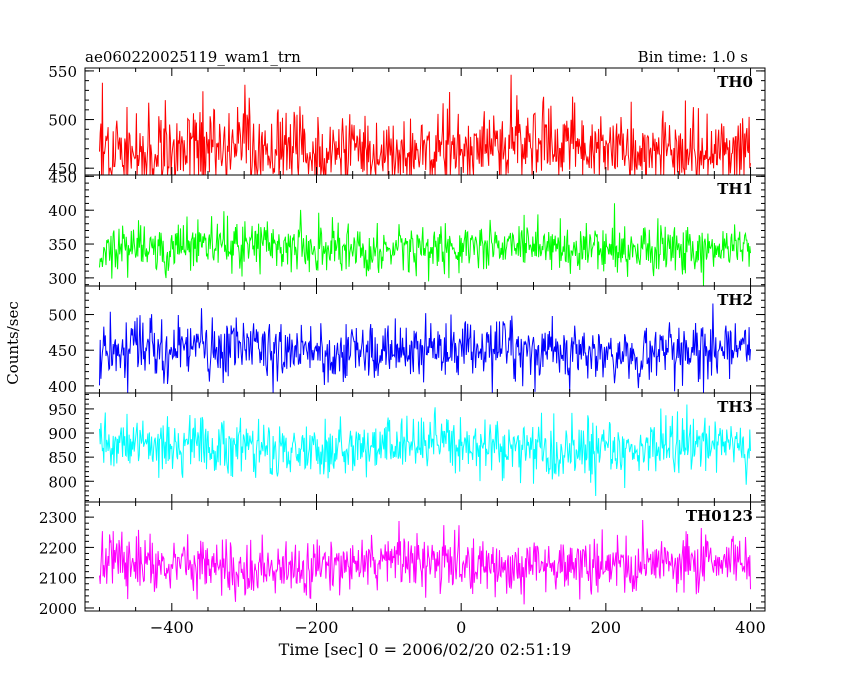 The image size is (850, 680). I want to click on series-line-th3, so click(425, 450).